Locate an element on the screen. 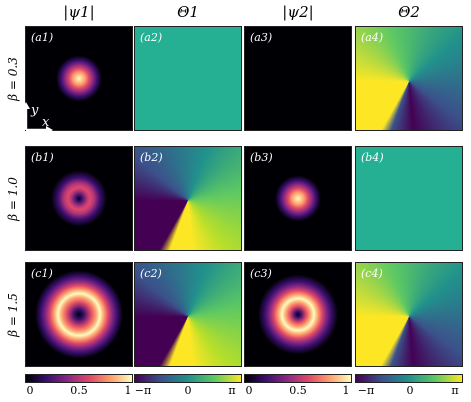 Image resolution: width=471 pixels, height=402 pixels. row-label-c-text: β = 1.5 is located at coordinates (13, 314).